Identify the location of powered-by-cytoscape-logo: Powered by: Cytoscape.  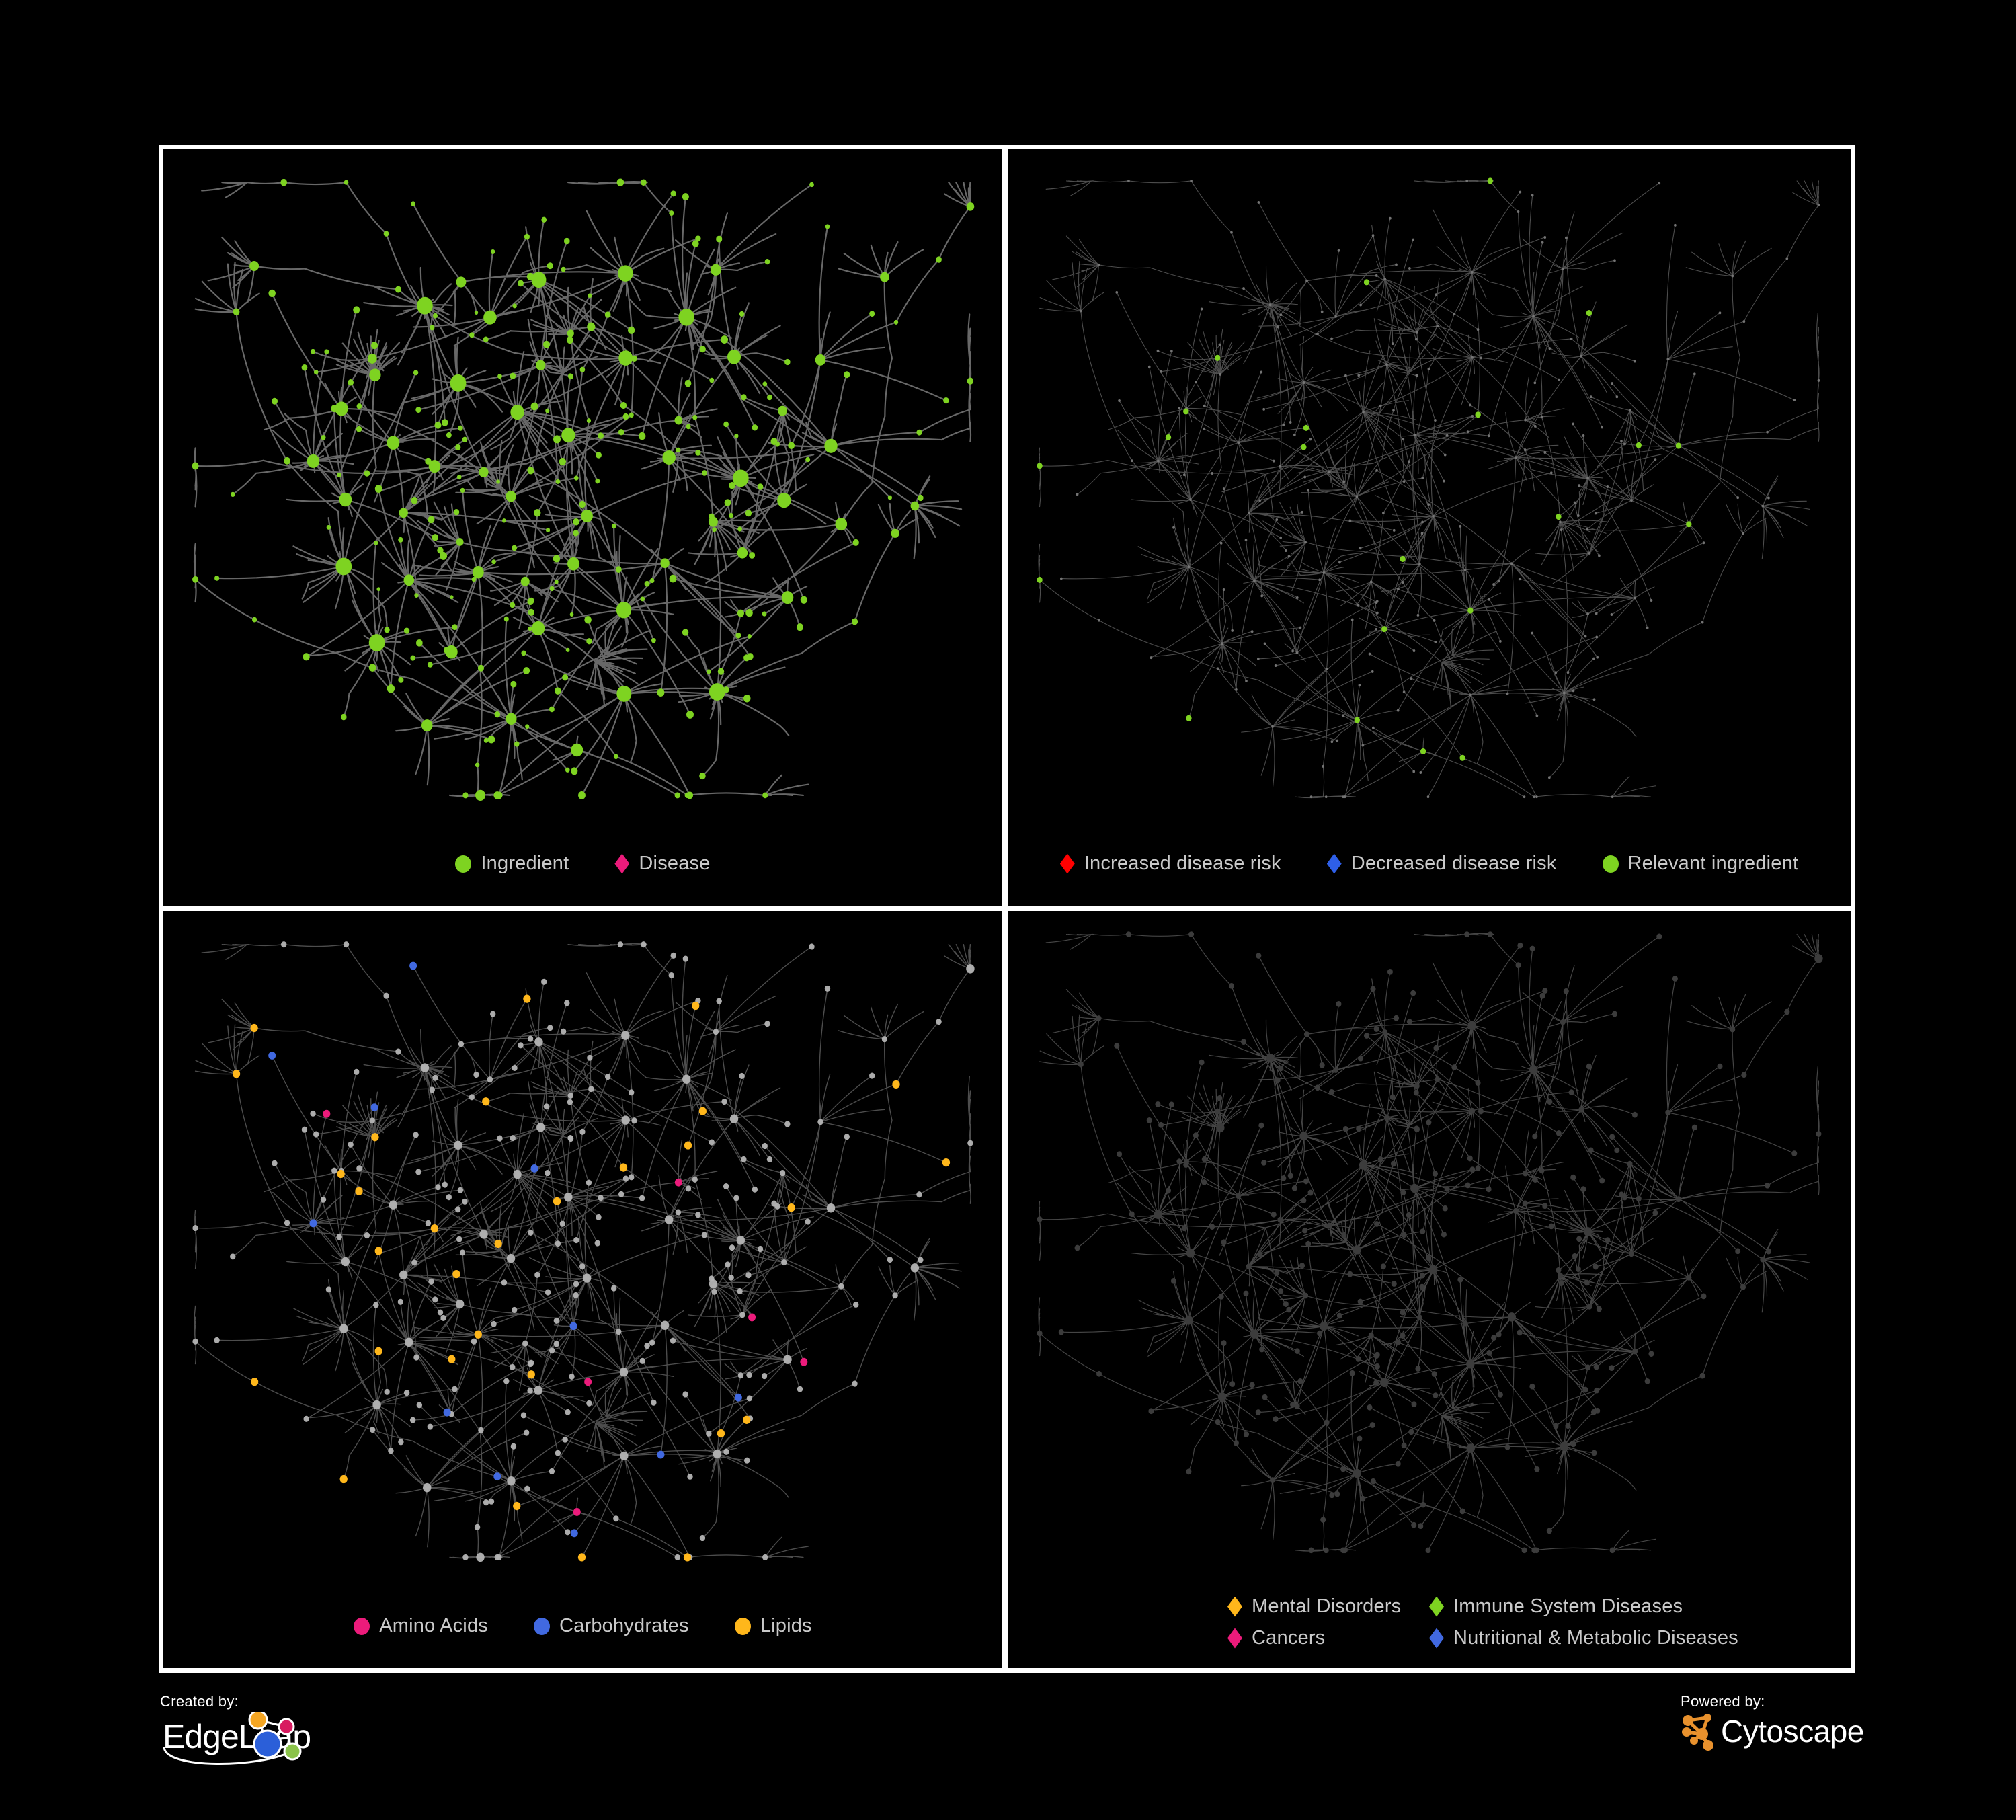
(1772, 1722).